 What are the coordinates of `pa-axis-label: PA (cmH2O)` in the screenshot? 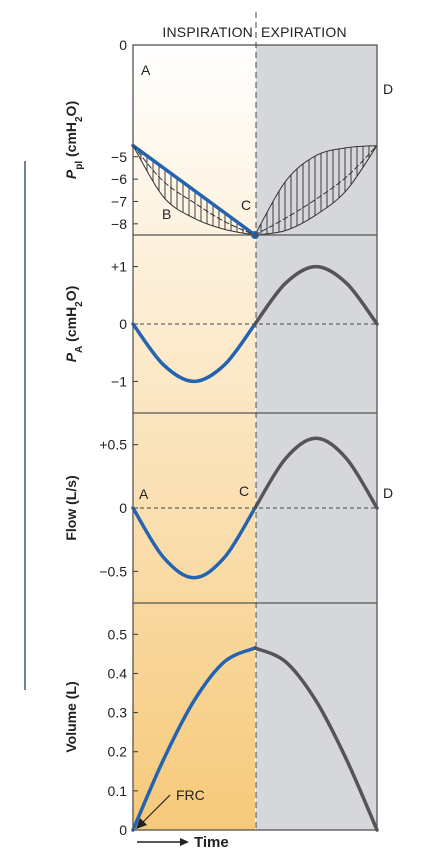 It's located at (74, 324).